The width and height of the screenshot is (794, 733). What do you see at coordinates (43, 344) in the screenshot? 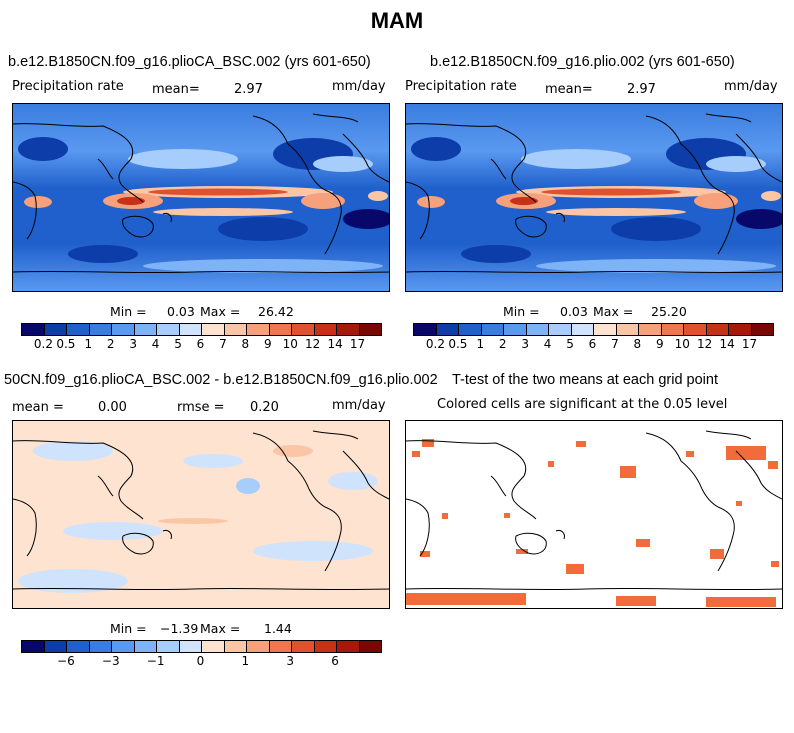
I see `panel1-tick-label: 0.2` at bounding box center [43, 344].